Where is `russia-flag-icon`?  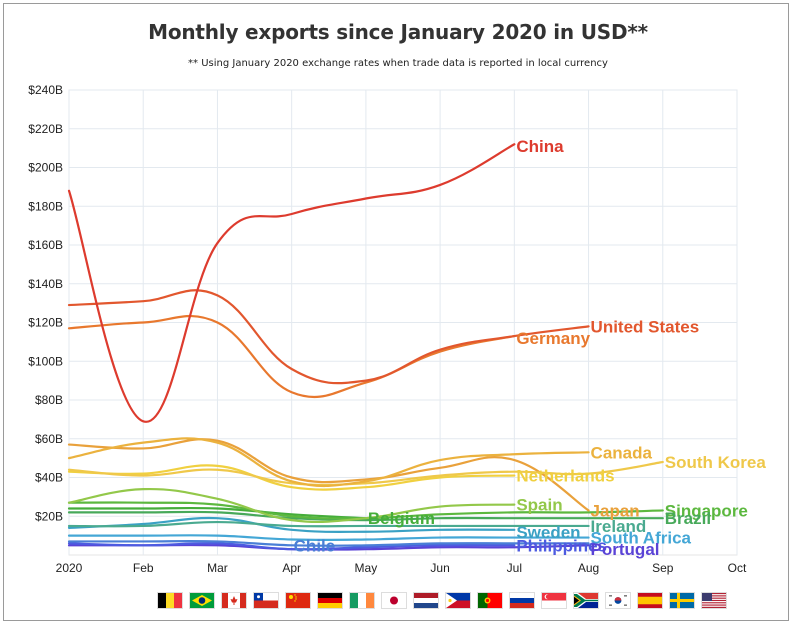 russia-flag-icon is located at coordinates (522, 600).